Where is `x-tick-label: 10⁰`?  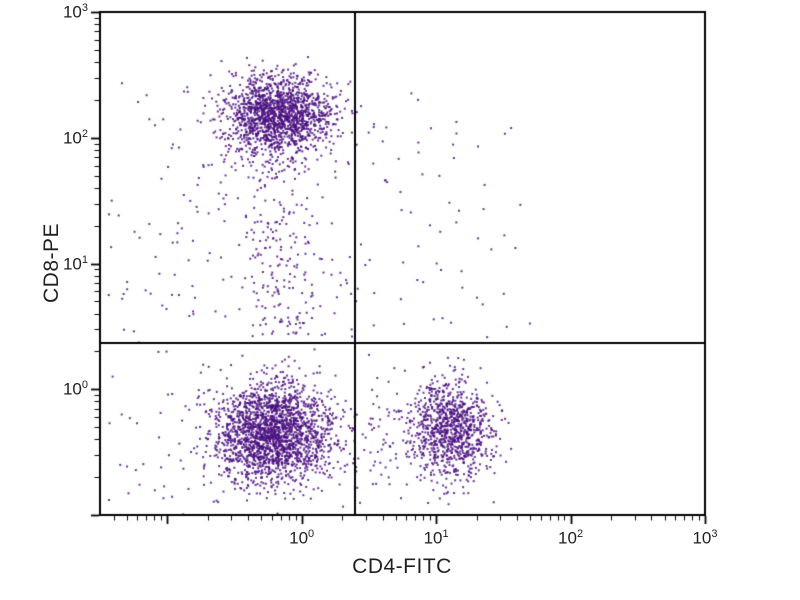 x-tick-label: 10⁰ is located at coordinates (302, 538).